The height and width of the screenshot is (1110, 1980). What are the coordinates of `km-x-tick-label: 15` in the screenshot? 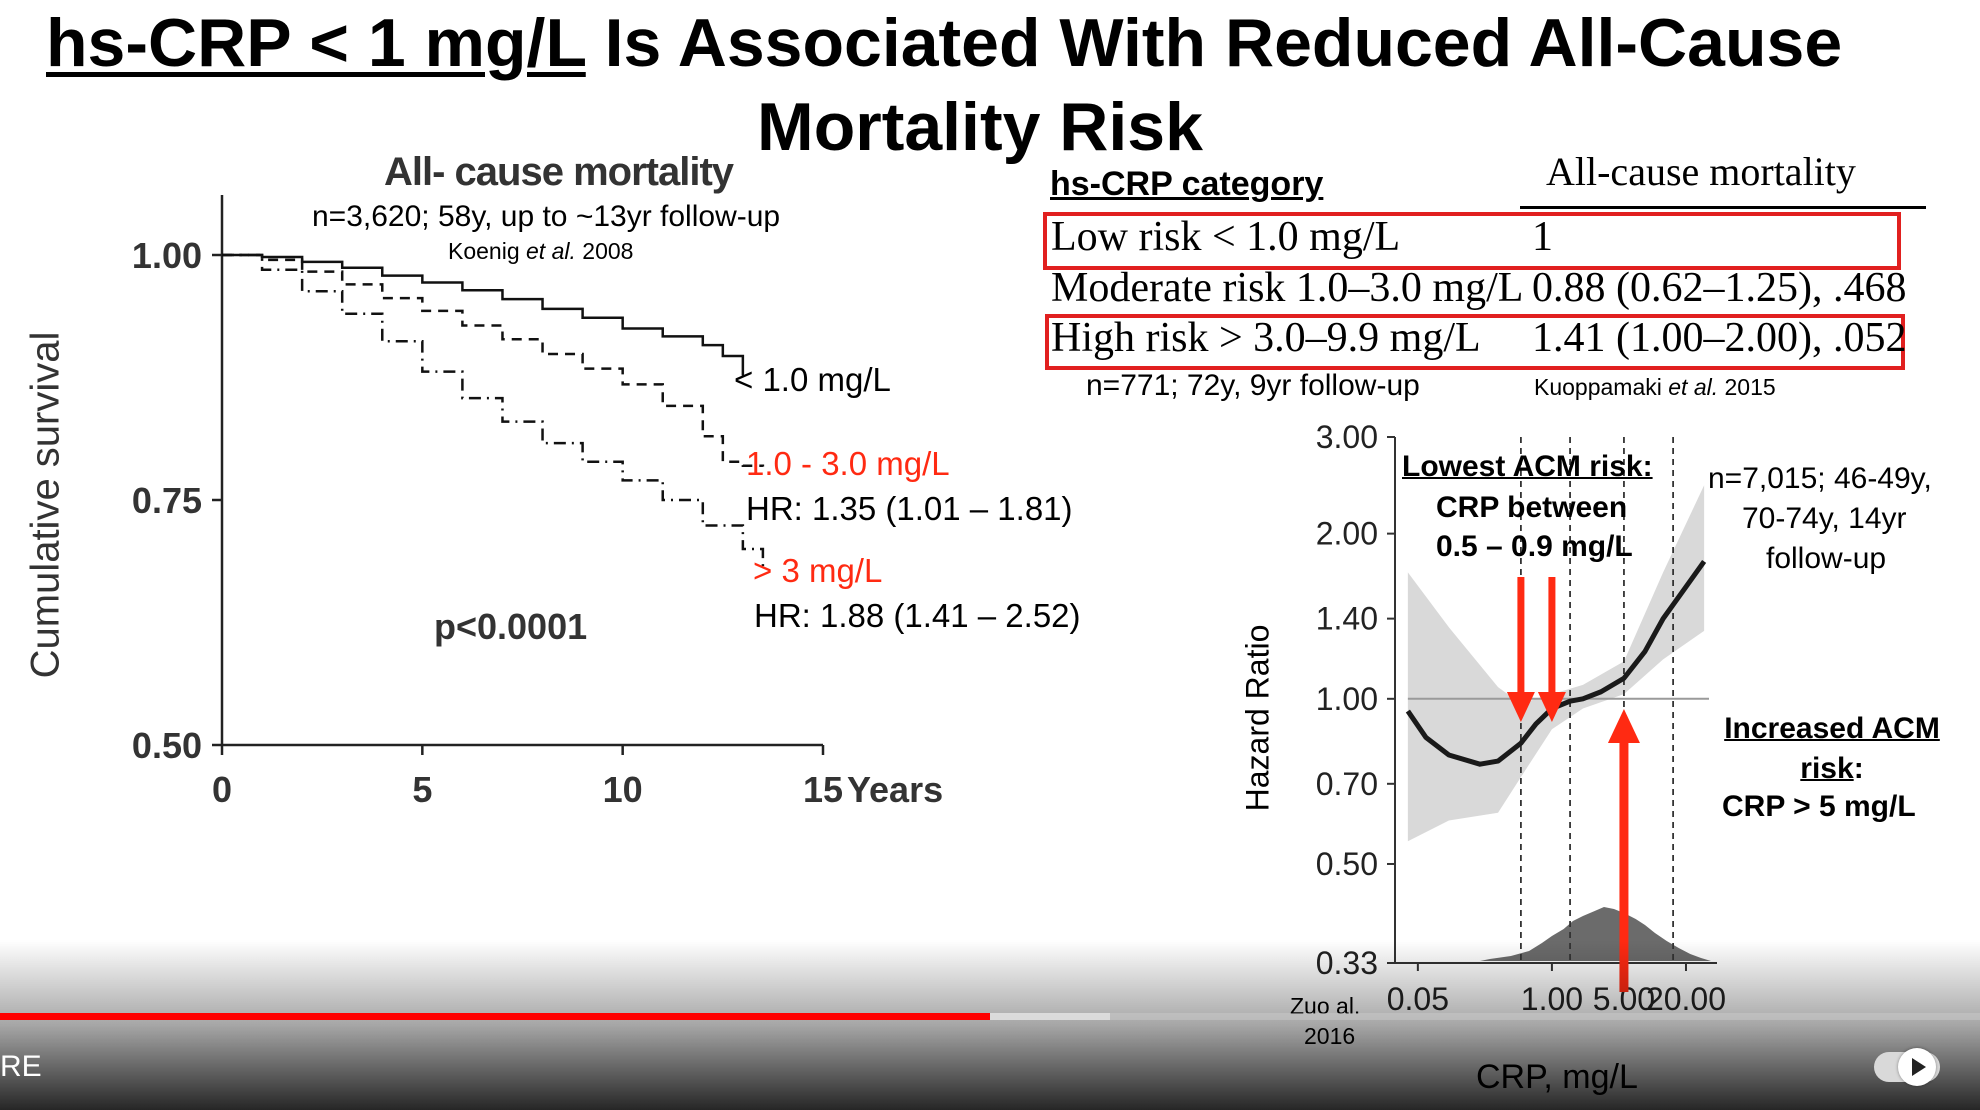 It's located at (823, 789).